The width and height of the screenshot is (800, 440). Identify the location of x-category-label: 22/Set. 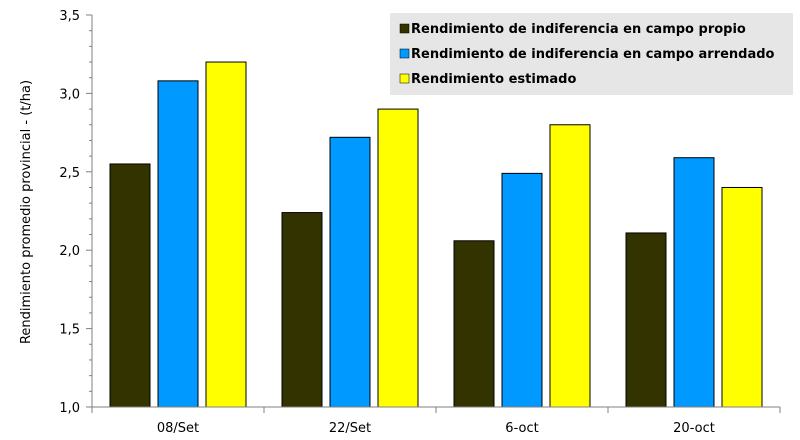
(350, 428).